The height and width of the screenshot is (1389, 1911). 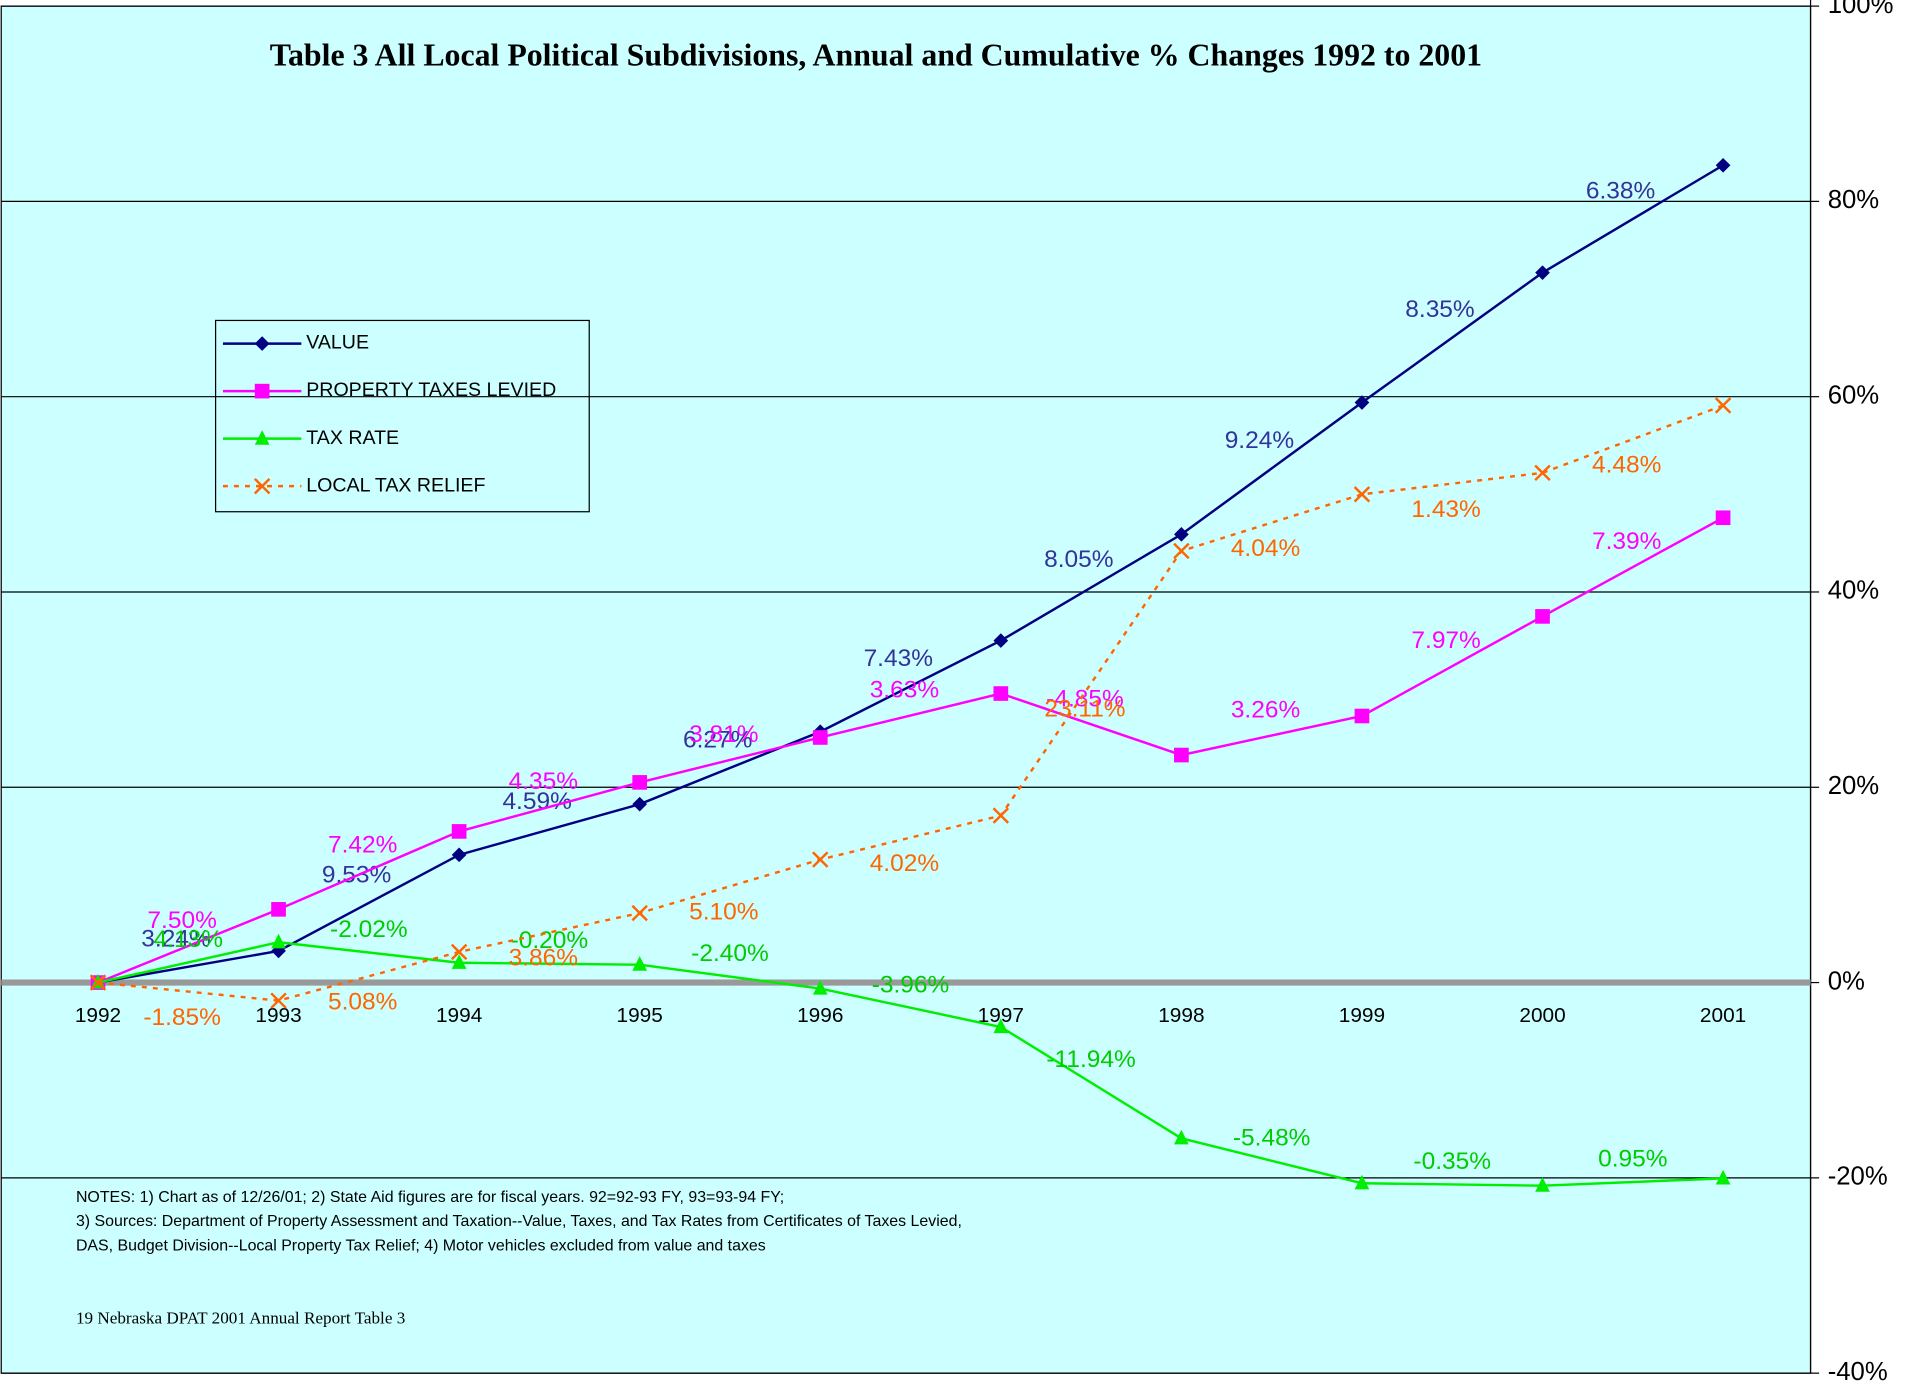 I want to click on x-tick-label: 1993, so click(x=278, y=1015).